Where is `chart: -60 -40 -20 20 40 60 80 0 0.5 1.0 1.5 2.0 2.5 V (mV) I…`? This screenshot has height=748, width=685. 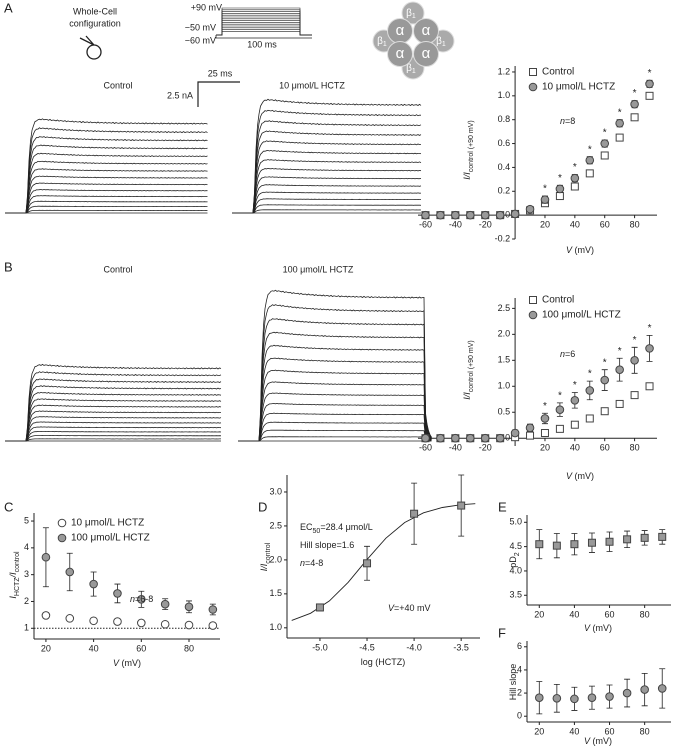 chart: -60 -40 -20 20 40 60 80 0 0.5 1.0 1.5 2.0 2.5 V (mV) I… is located at coordinates (537, 388).